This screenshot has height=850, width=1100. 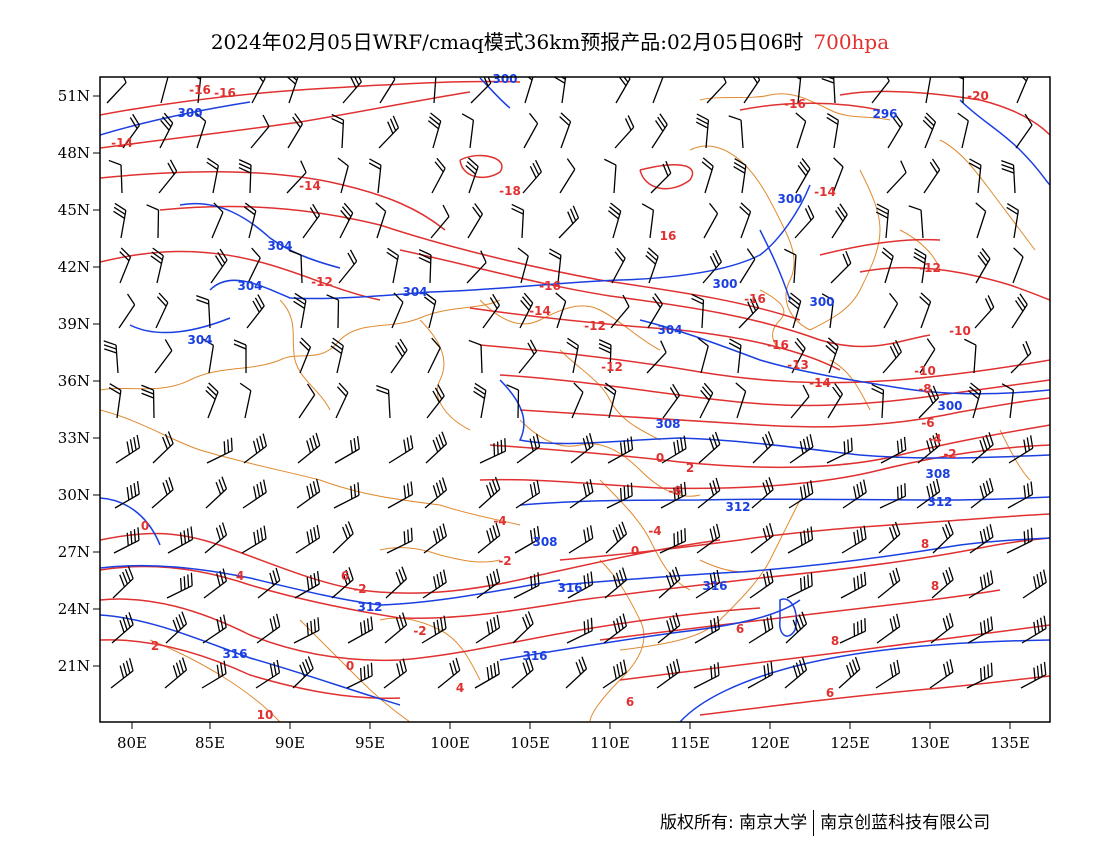 I want to click on lon-tick-label: 100E, so click(x=450, y=743).